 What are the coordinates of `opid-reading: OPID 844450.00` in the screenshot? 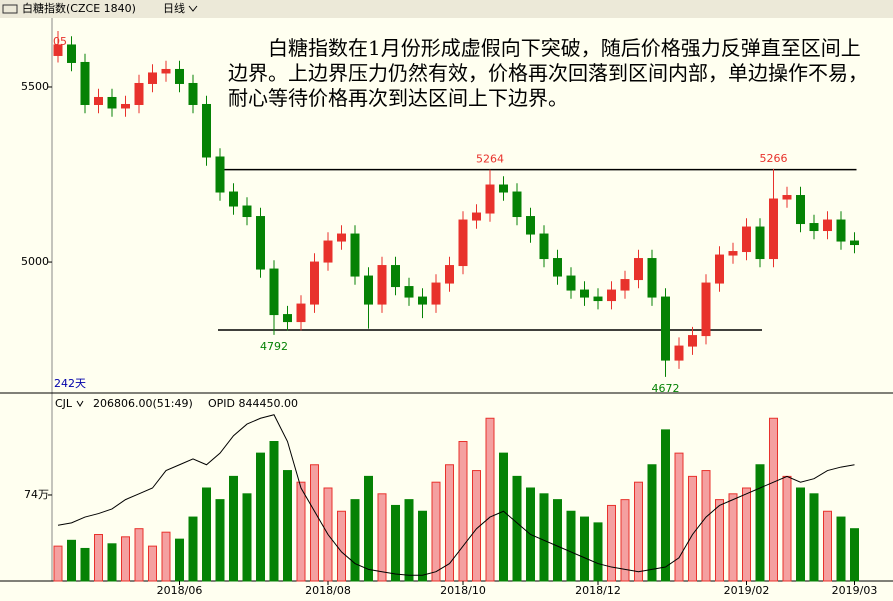 It's located at (253, 403).